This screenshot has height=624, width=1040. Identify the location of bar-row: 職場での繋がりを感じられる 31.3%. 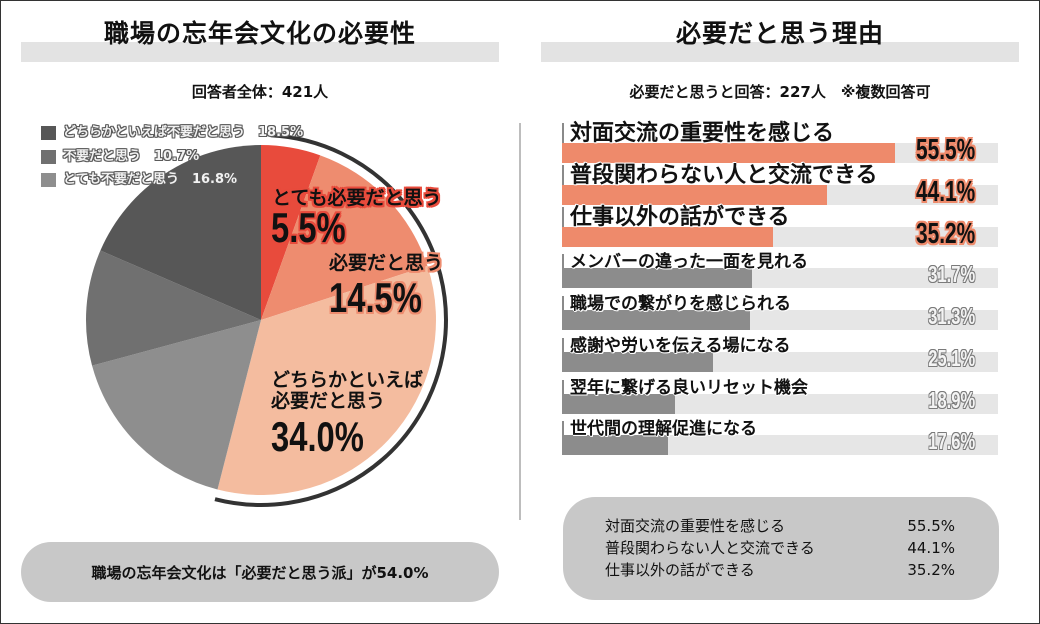
(780, 309).